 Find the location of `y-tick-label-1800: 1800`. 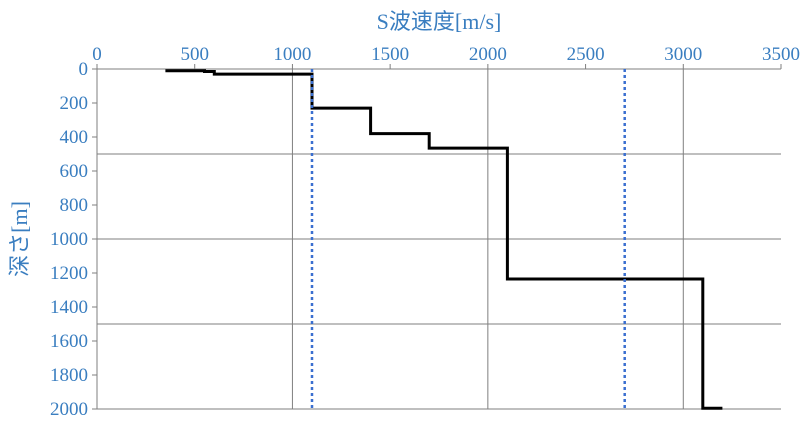

y-tick-label-1800: 1800 is located at coordinates (69, 375).